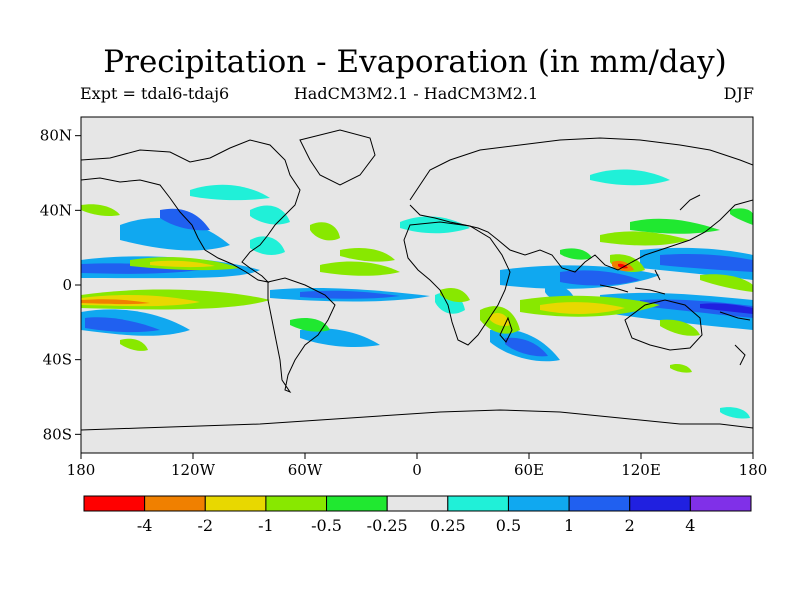 The width and height of the screenshot is (800, 600). What do you see at coordinates (305, 470) in the screenshot?
I see `lon-tick-label: 60W` at bounding box center [305, 470].